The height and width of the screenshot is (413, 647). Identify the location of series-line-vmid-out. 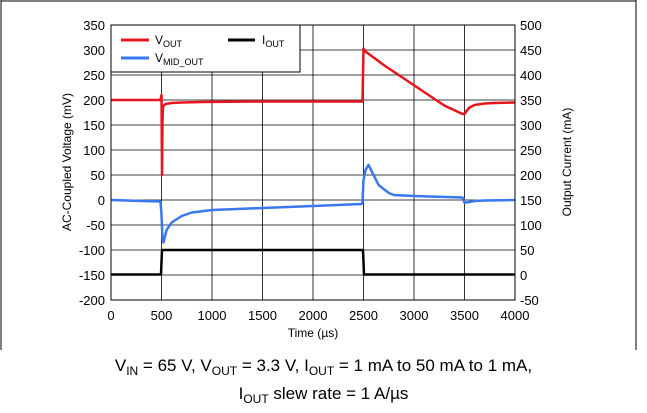
(313, 203).